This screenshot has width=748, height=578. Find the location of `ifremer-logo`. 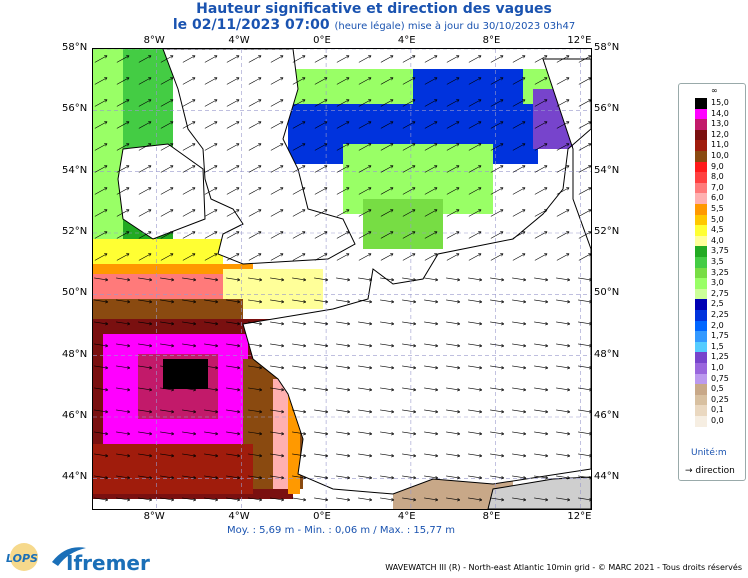

ifremer-logo is located at coordinates (68, 557).